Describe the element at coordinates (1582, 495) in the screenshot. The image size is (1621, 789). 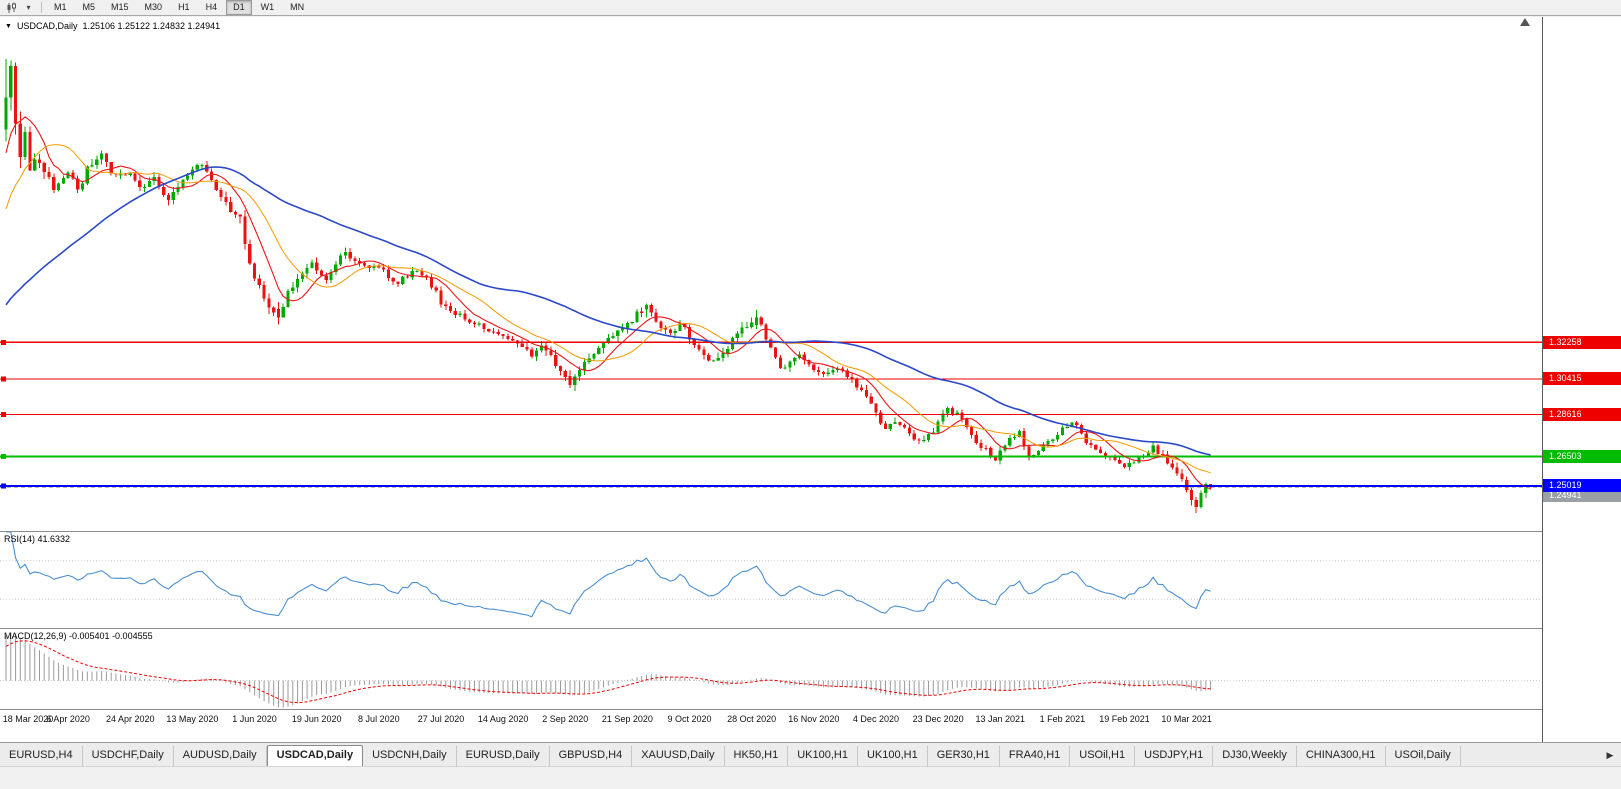
I see `bid-price-tag: 1.24941` at that location.